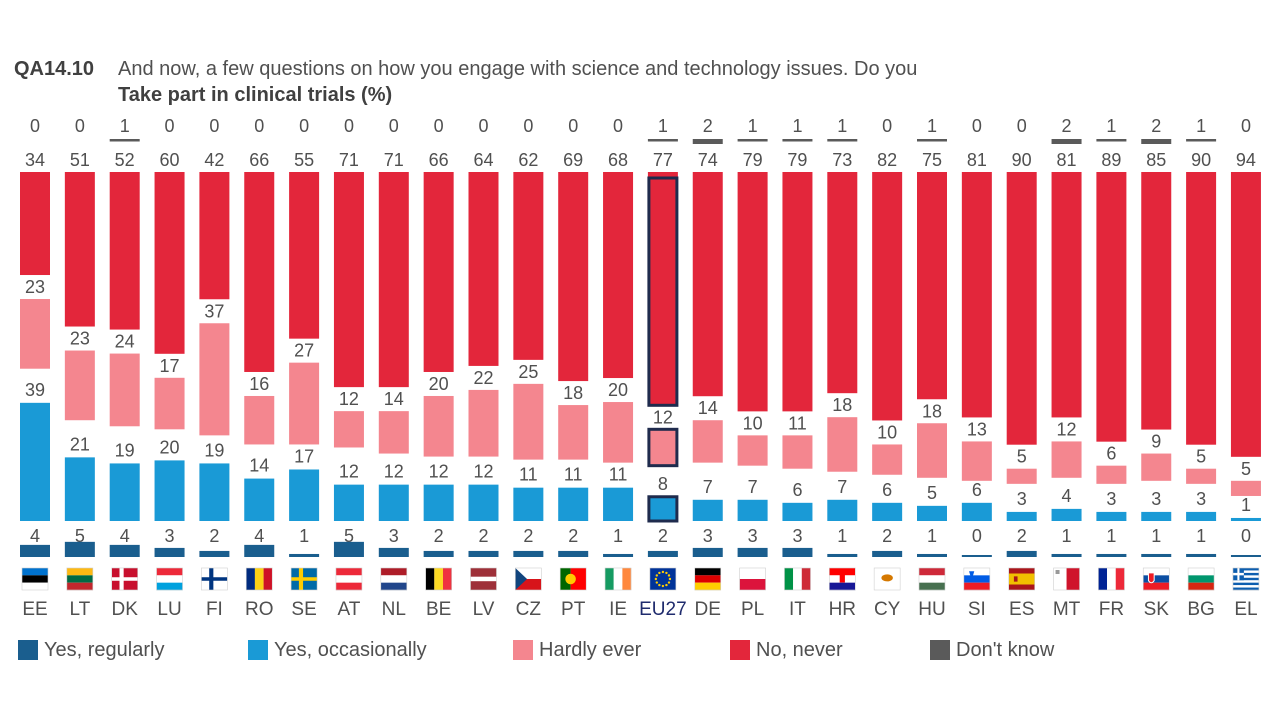 The image size is (1280, 720). Describe the element at coordinates (1245, 609) in the screenshot. I see `country-label: EL` at that location.